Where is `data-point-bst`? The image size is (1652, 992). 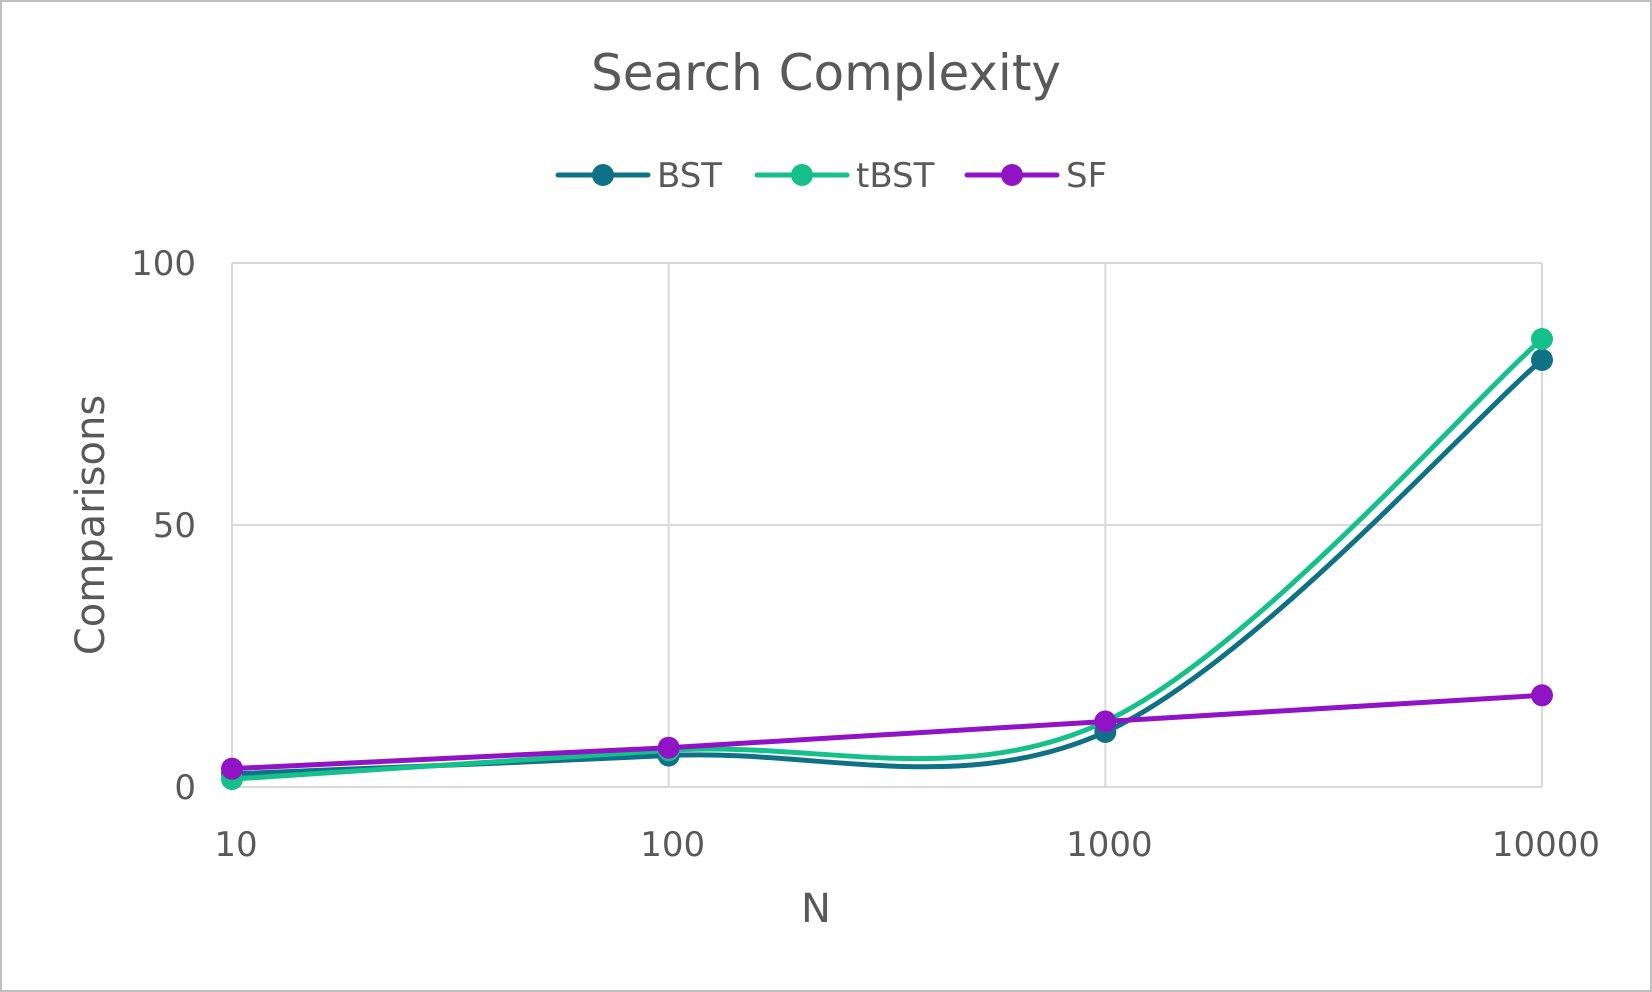
data-point-bst is located at coordinates (1542, 359).